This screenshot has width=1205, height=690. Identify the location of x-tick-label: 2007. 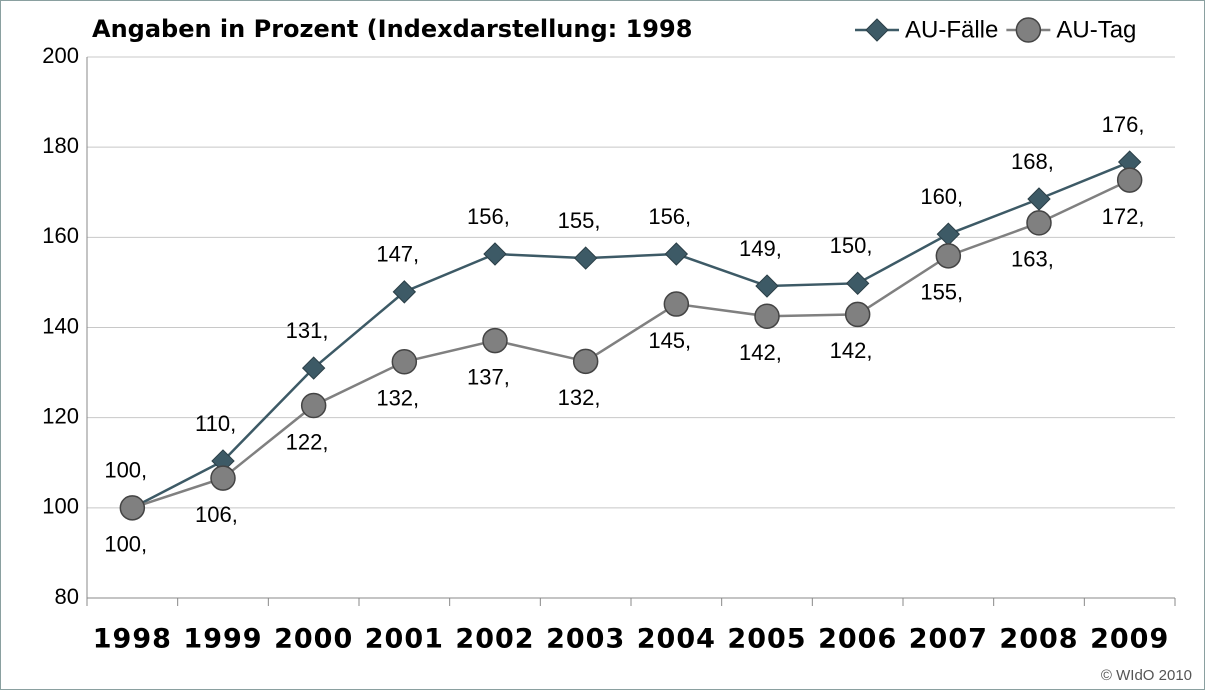
(948, 639).